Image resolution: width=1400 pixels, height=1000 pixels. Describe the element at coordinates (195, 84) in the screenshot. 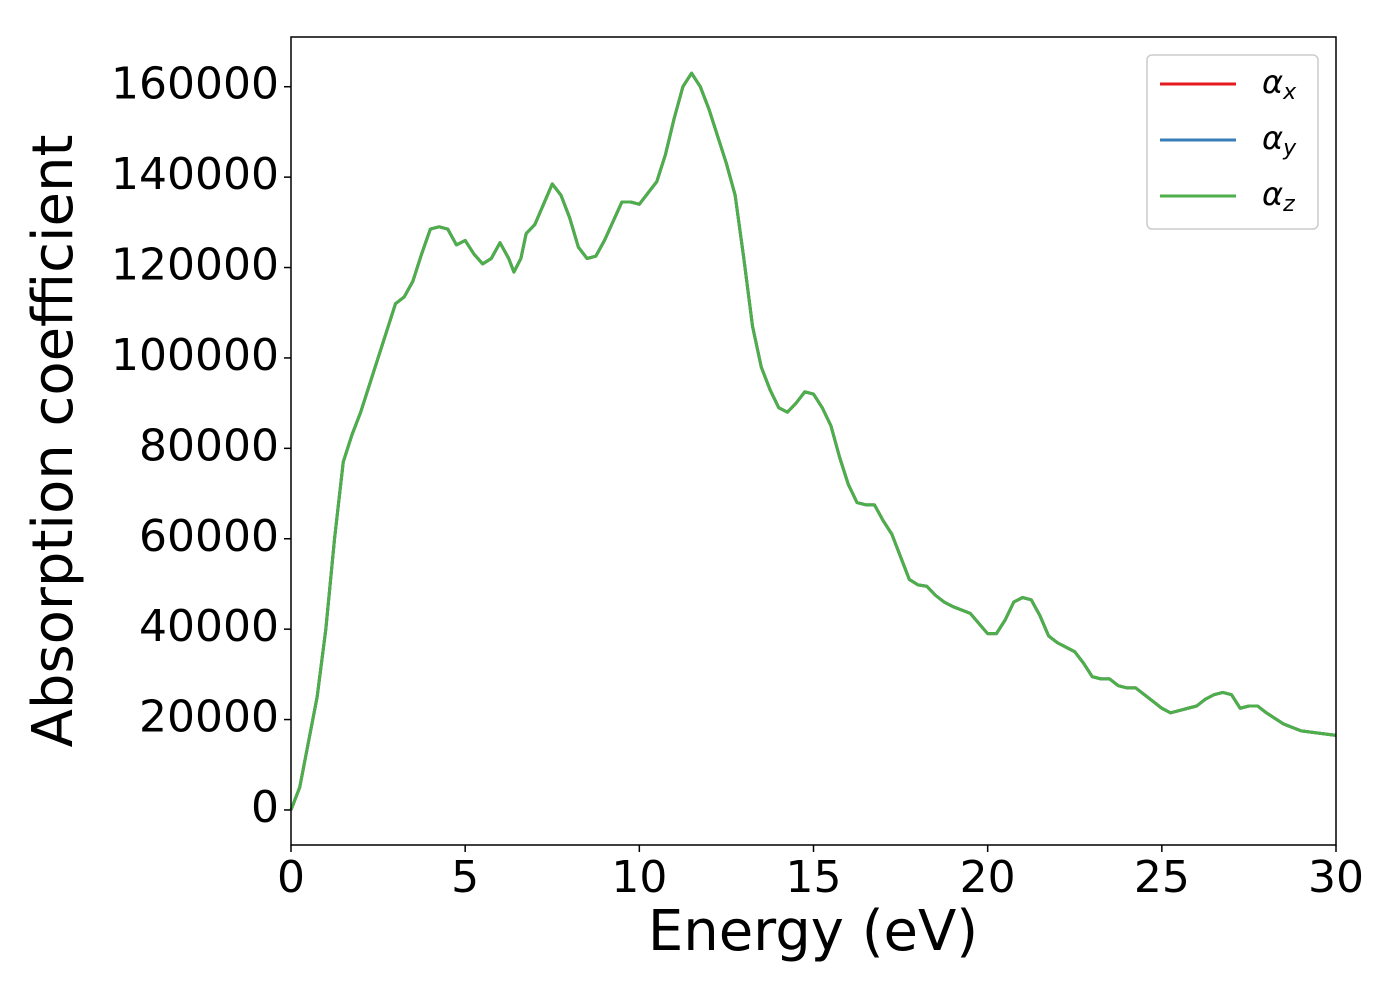

I see `y-tick-label: 160000` at that location.